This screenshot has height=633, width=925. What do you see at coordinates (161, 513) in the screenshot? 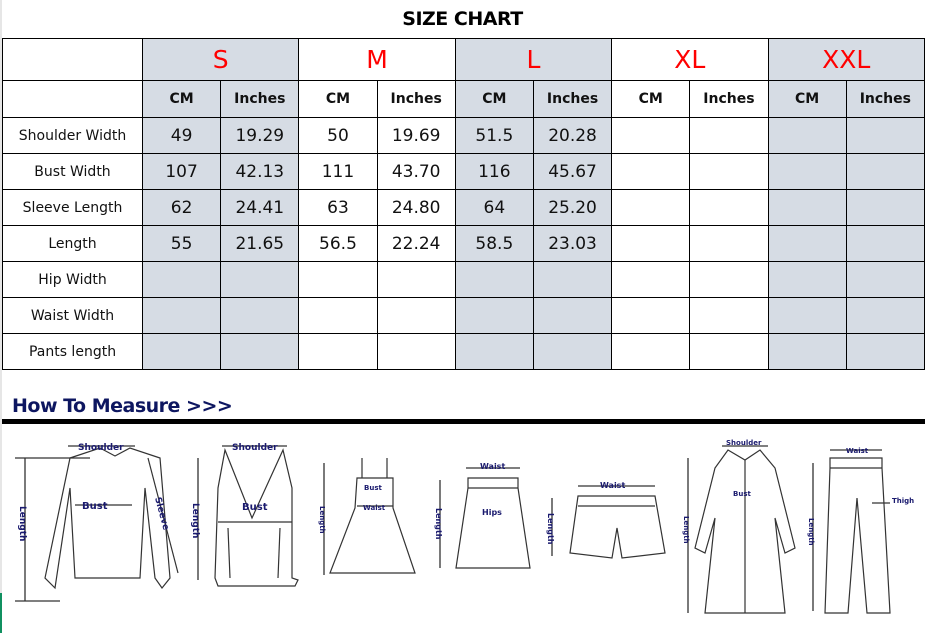
I see `label-sleeve: Sleeve` at bounding box center [161, 513].